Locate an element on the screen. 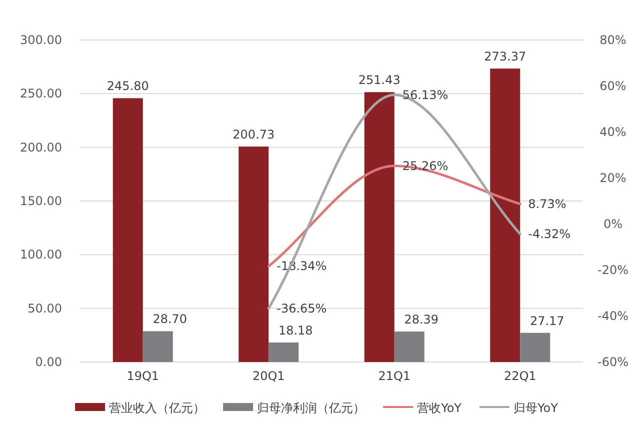 Image resolution: width=633 pixels, height=428 pixels. data-label: 200.73 is located at coordinates (253, 135).